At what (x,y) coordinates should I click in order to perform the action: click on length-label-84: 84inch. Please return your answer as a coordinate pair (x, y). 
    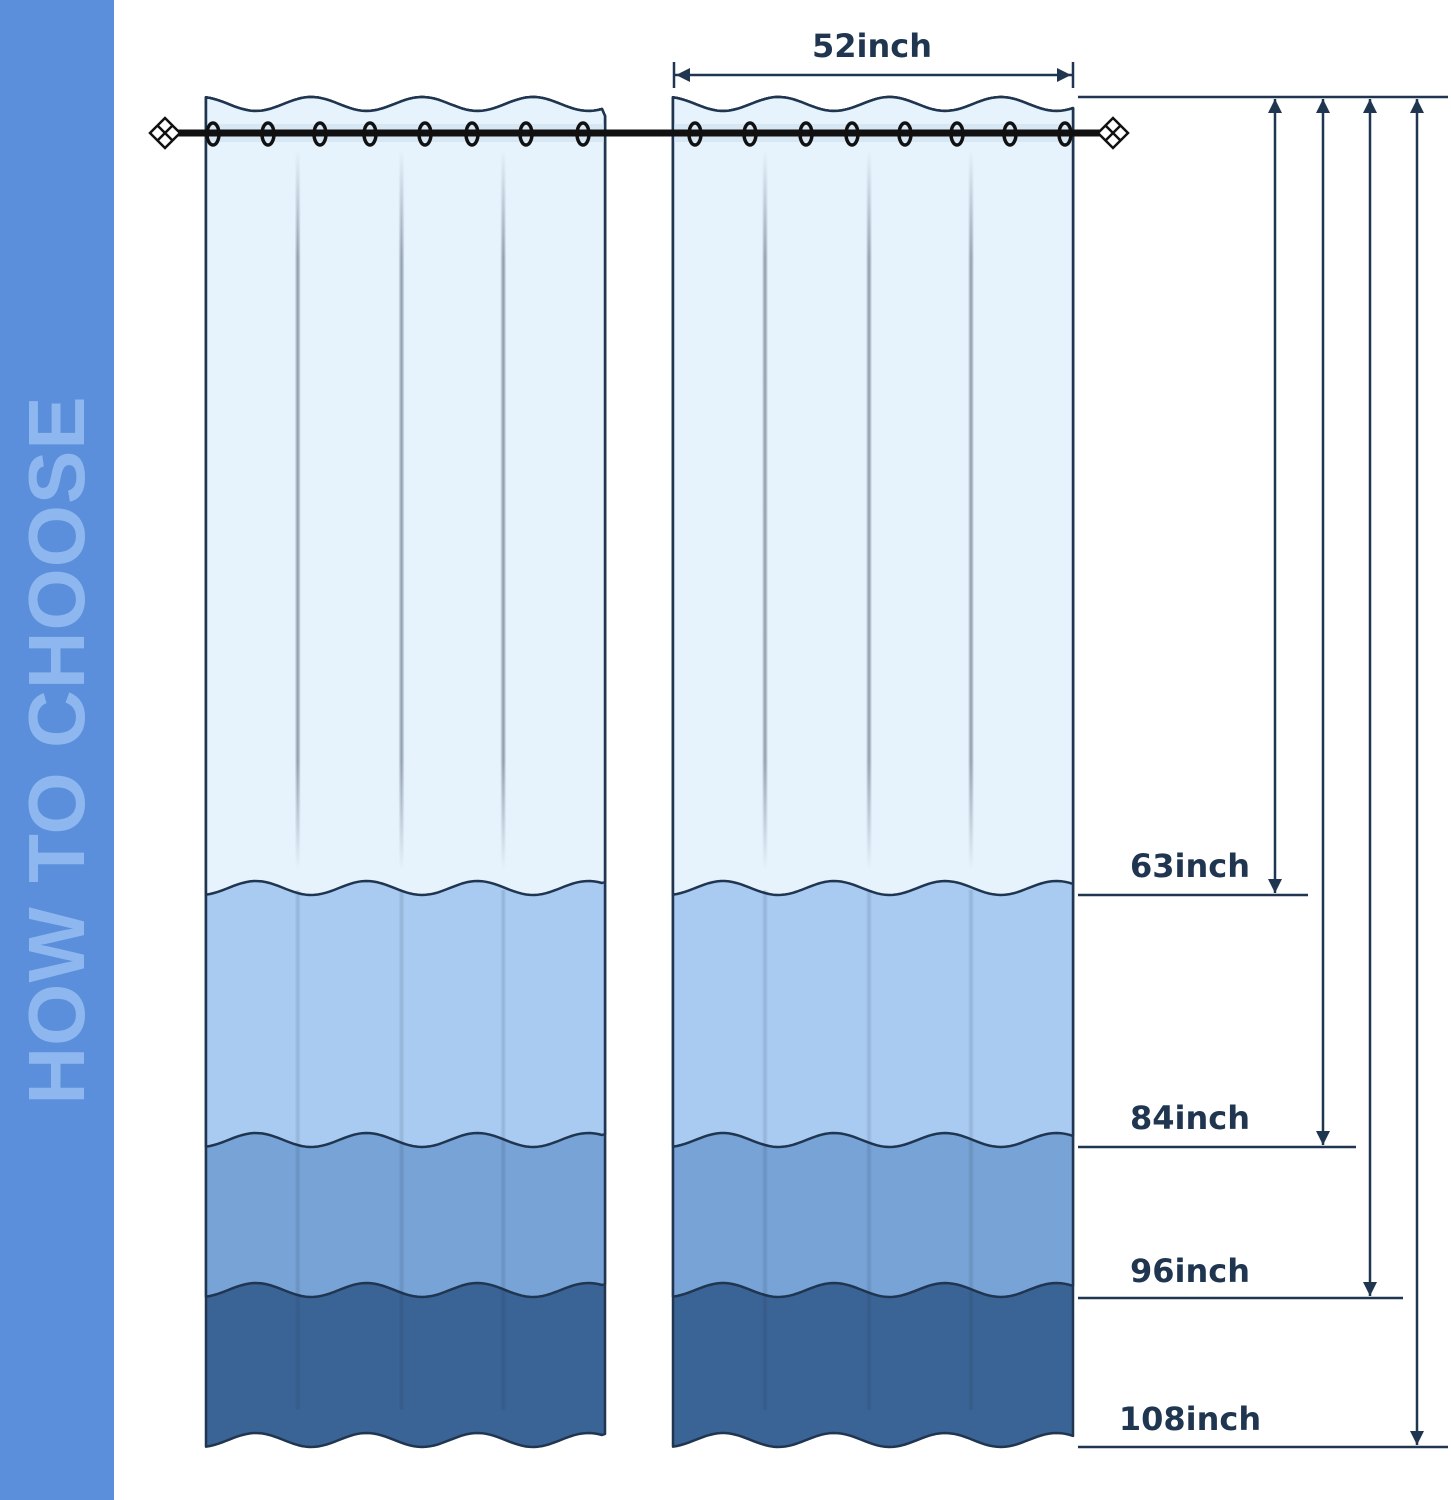
    Looking at the image, I should click on (1190, 1118).